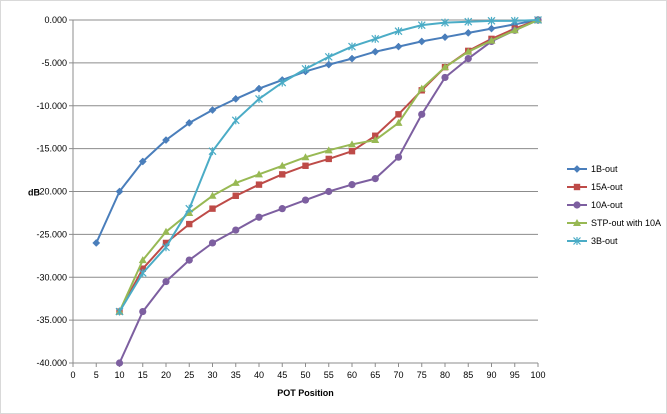 This screenshot has height=414, width=667. What do you see at coordinates (51, 277) in the screenshot?
I see `y-tick-label: -30.000` at bounding box center [51, 277].